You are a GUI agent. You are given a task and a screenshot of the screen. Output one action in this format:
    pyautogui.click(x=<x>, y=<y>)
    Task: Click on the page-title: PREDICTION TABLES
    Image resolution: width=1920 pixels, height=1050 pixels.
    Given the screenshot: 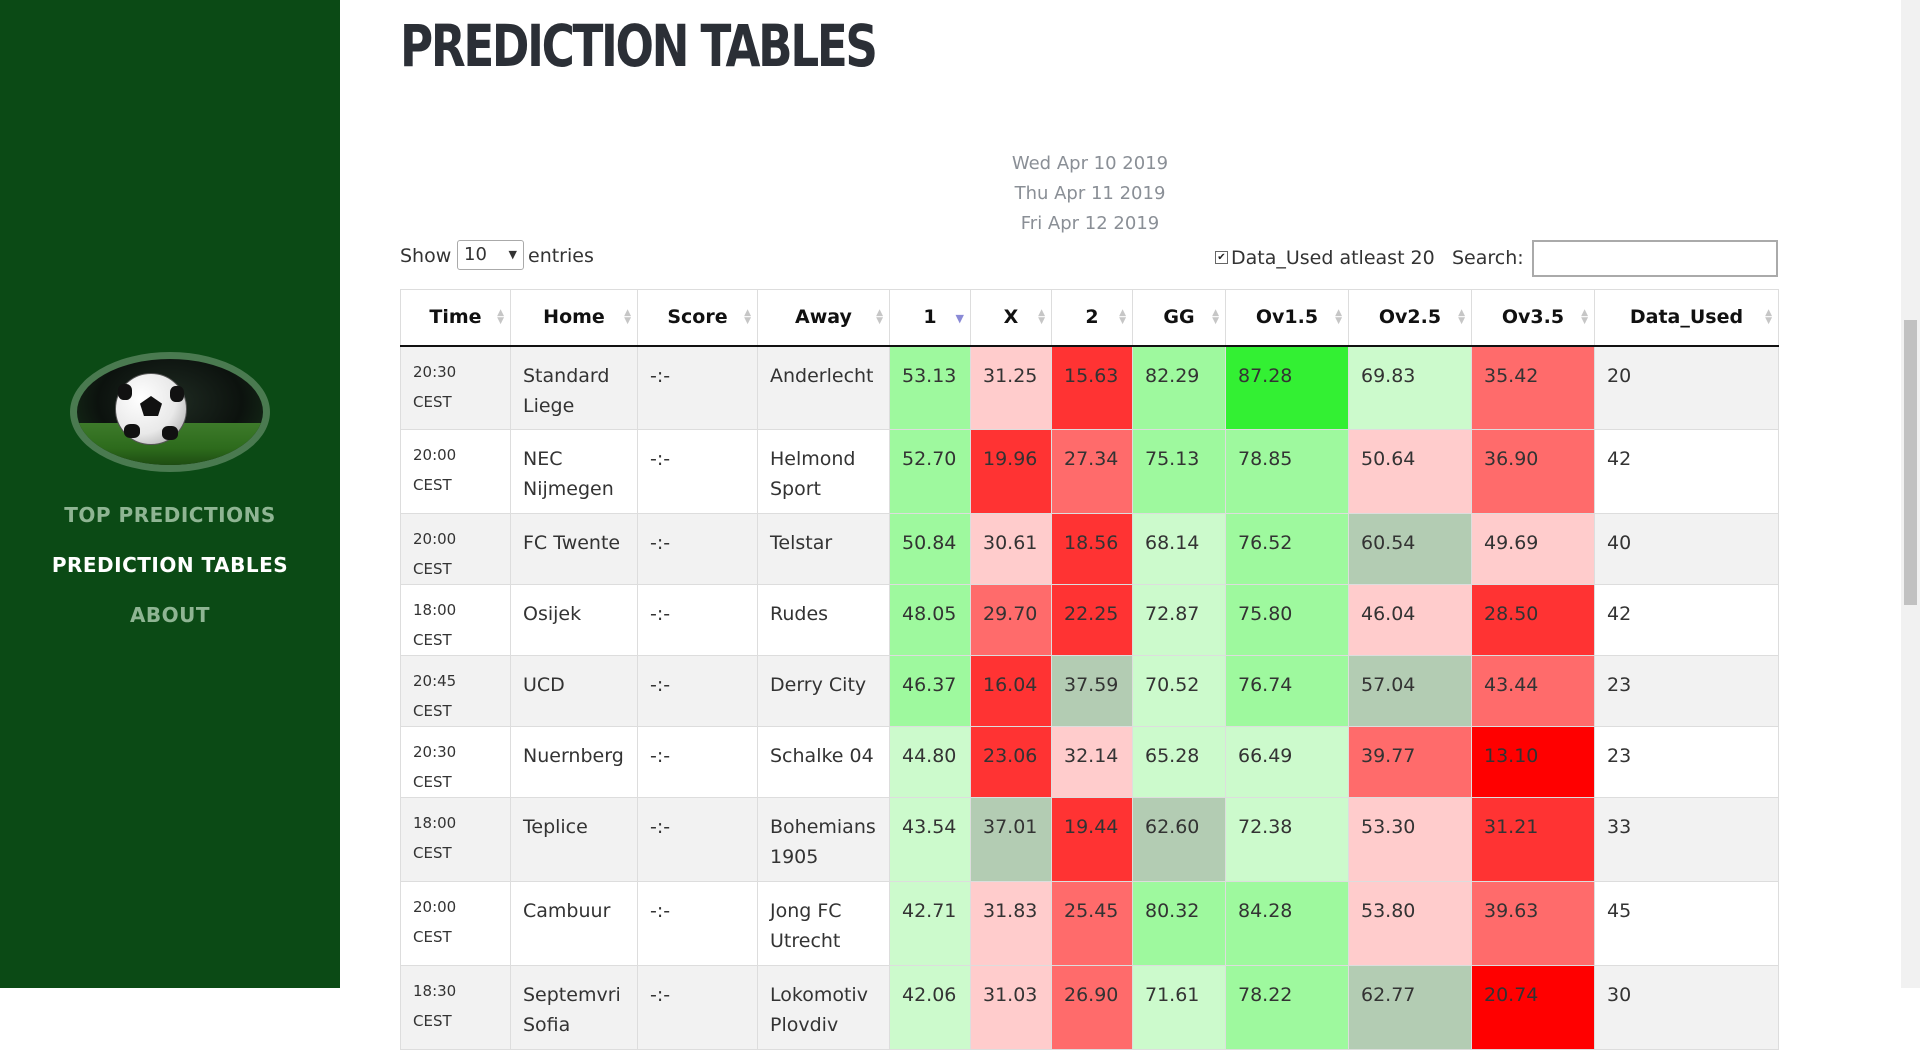 What is the action you would take?
    pyautogui.click(x=639, y=46)
    